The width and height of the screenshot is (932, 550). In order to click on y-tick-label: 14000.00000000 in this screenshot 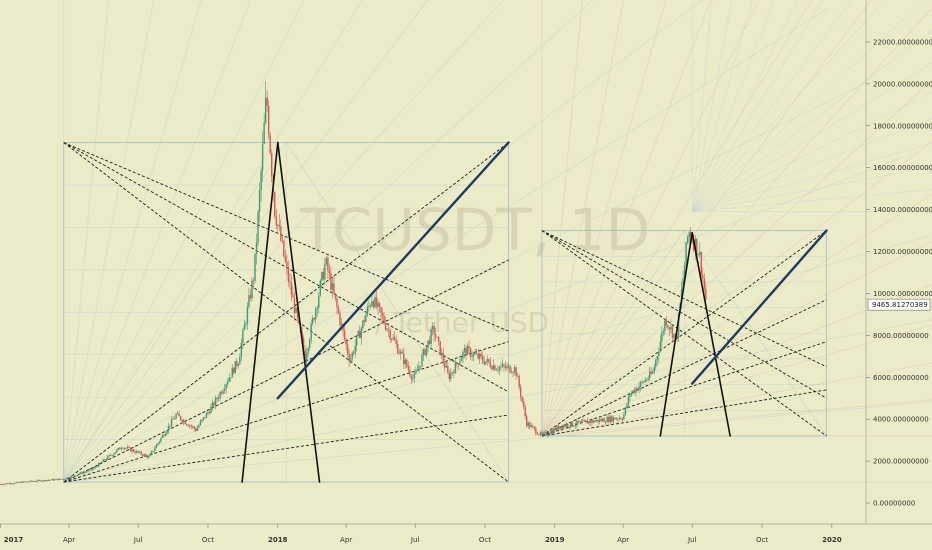, I will do `click(902, 210)`.